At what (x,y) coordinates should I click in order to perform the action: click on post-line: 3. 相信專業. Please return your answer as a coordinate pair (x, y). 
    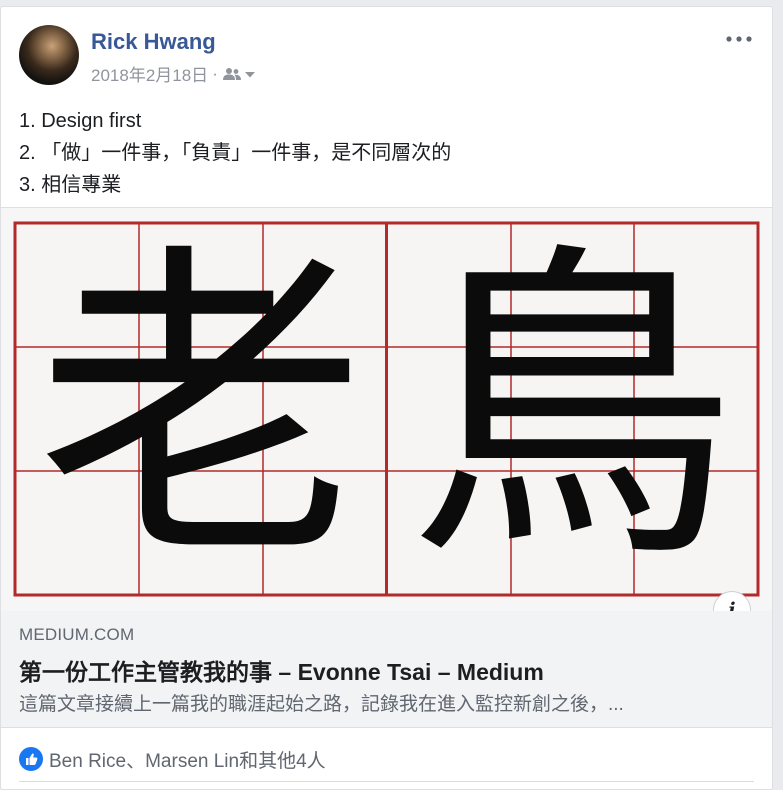
    Looking at the image, I should click on (70, 185).